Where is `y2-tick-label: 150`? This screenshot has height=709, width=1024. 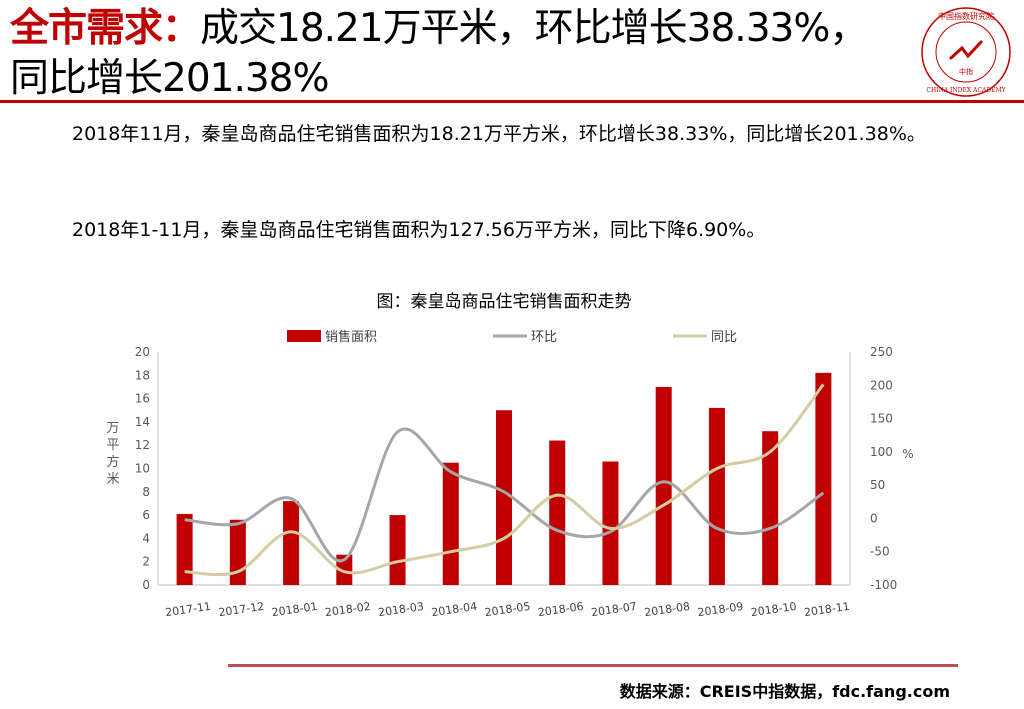 y2-tick-label: 150 is located at coordinates (881, 419).